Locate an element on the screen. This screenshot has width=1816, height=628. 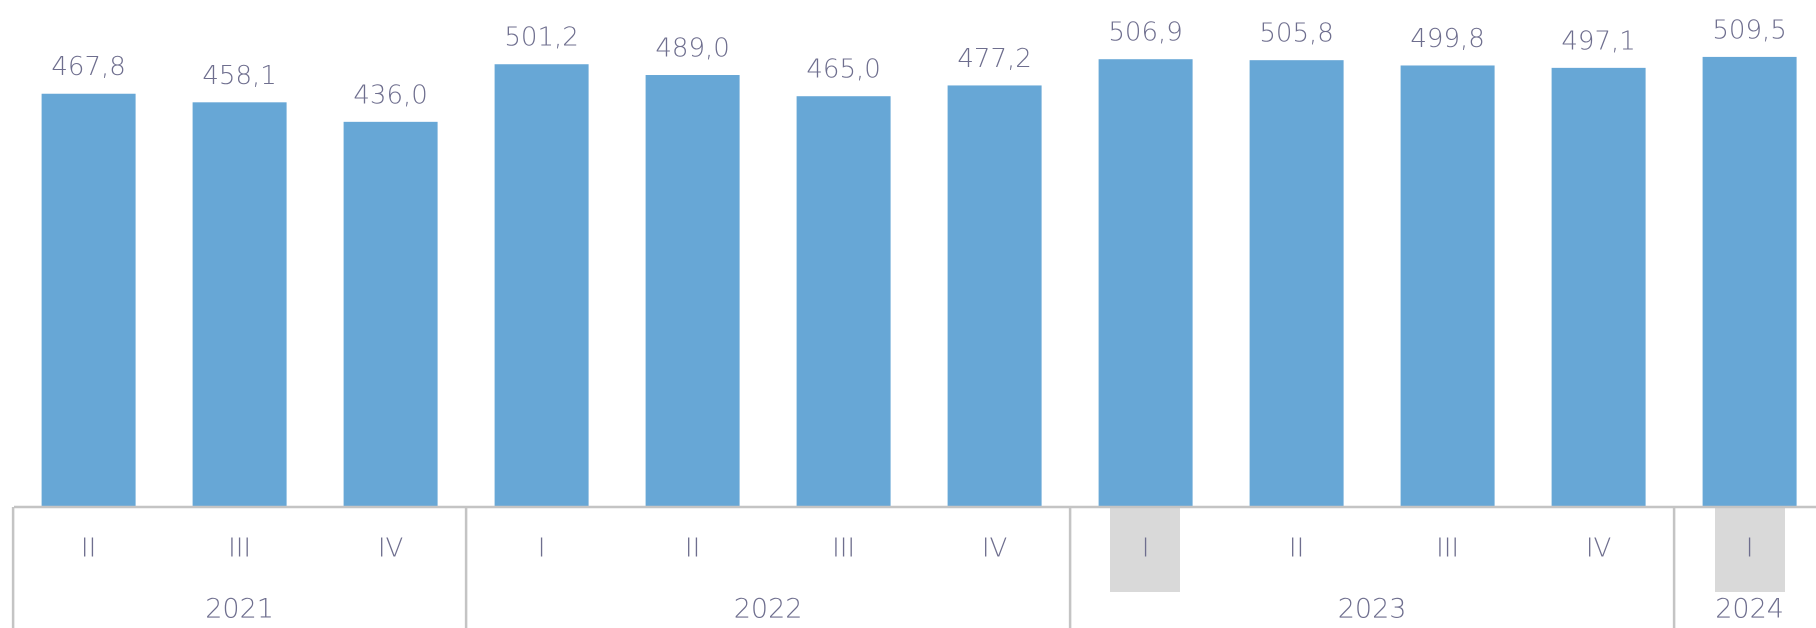
value-label: 501,2 is located at coordinates (541, 38).